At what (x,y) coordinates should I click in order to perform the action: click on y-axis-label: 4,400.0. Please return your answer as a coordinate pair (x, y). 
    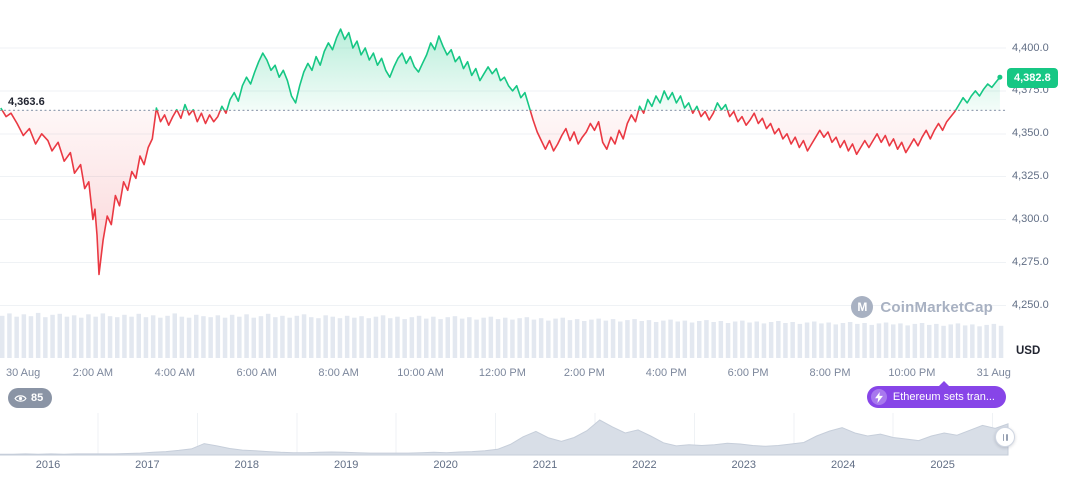
    Looking at the image, I should click on (1030, 47).